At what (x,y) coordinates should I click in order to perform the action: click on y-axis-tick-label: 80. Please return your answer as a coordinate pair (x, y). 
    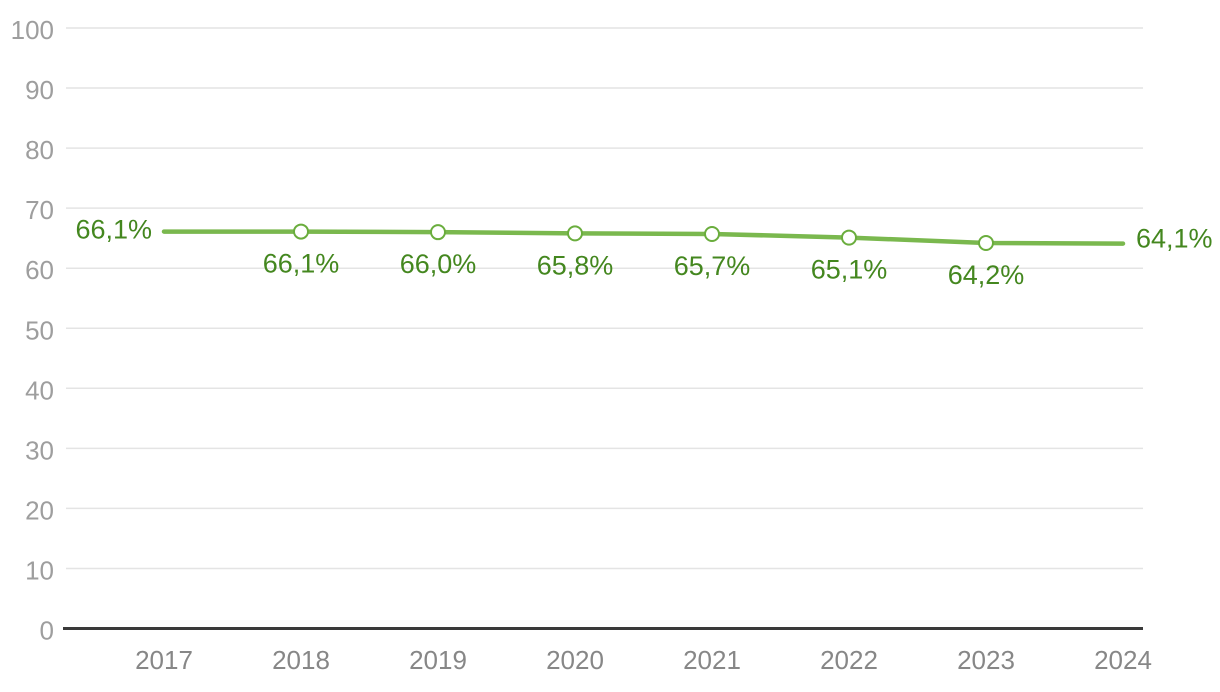
    Looking at the image, I should click on (39, 150).